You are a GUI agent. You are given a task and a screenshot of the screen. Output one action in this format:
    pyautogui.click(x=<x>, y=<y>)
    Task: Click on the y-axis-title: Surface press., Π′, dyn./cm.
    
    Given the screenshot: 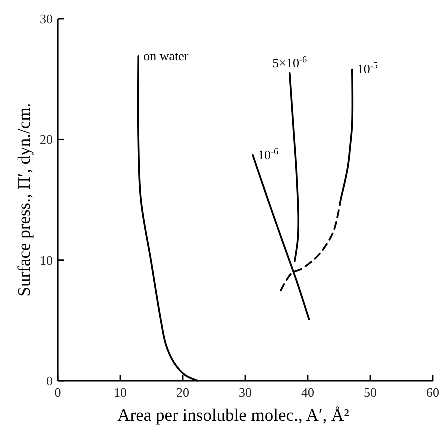 What is the action you would take?
    pyautogui.click(x=24, y=200)
    